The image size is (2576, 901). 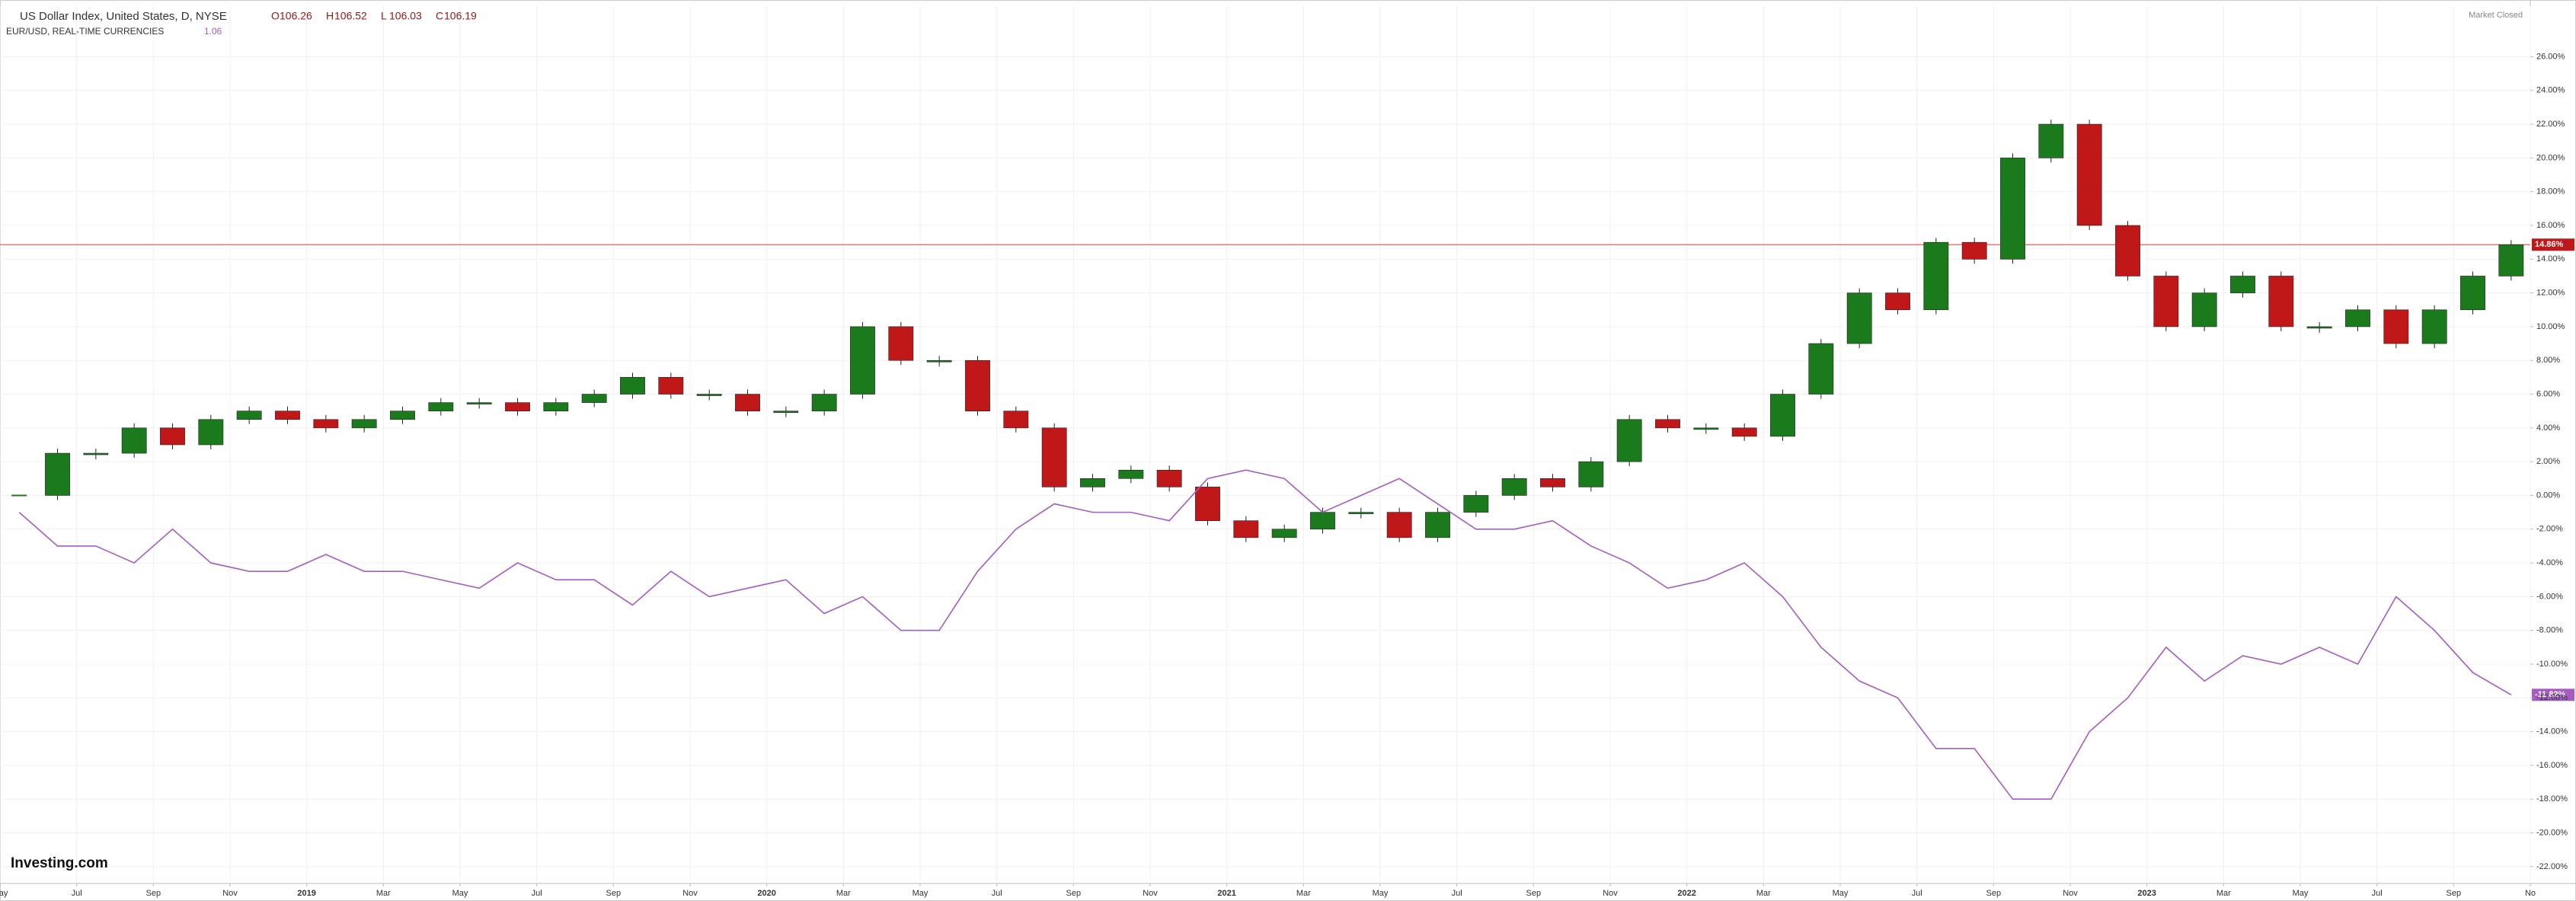 I want to click on y-tick-label: 6.00%, so click(x=2548, y=393).